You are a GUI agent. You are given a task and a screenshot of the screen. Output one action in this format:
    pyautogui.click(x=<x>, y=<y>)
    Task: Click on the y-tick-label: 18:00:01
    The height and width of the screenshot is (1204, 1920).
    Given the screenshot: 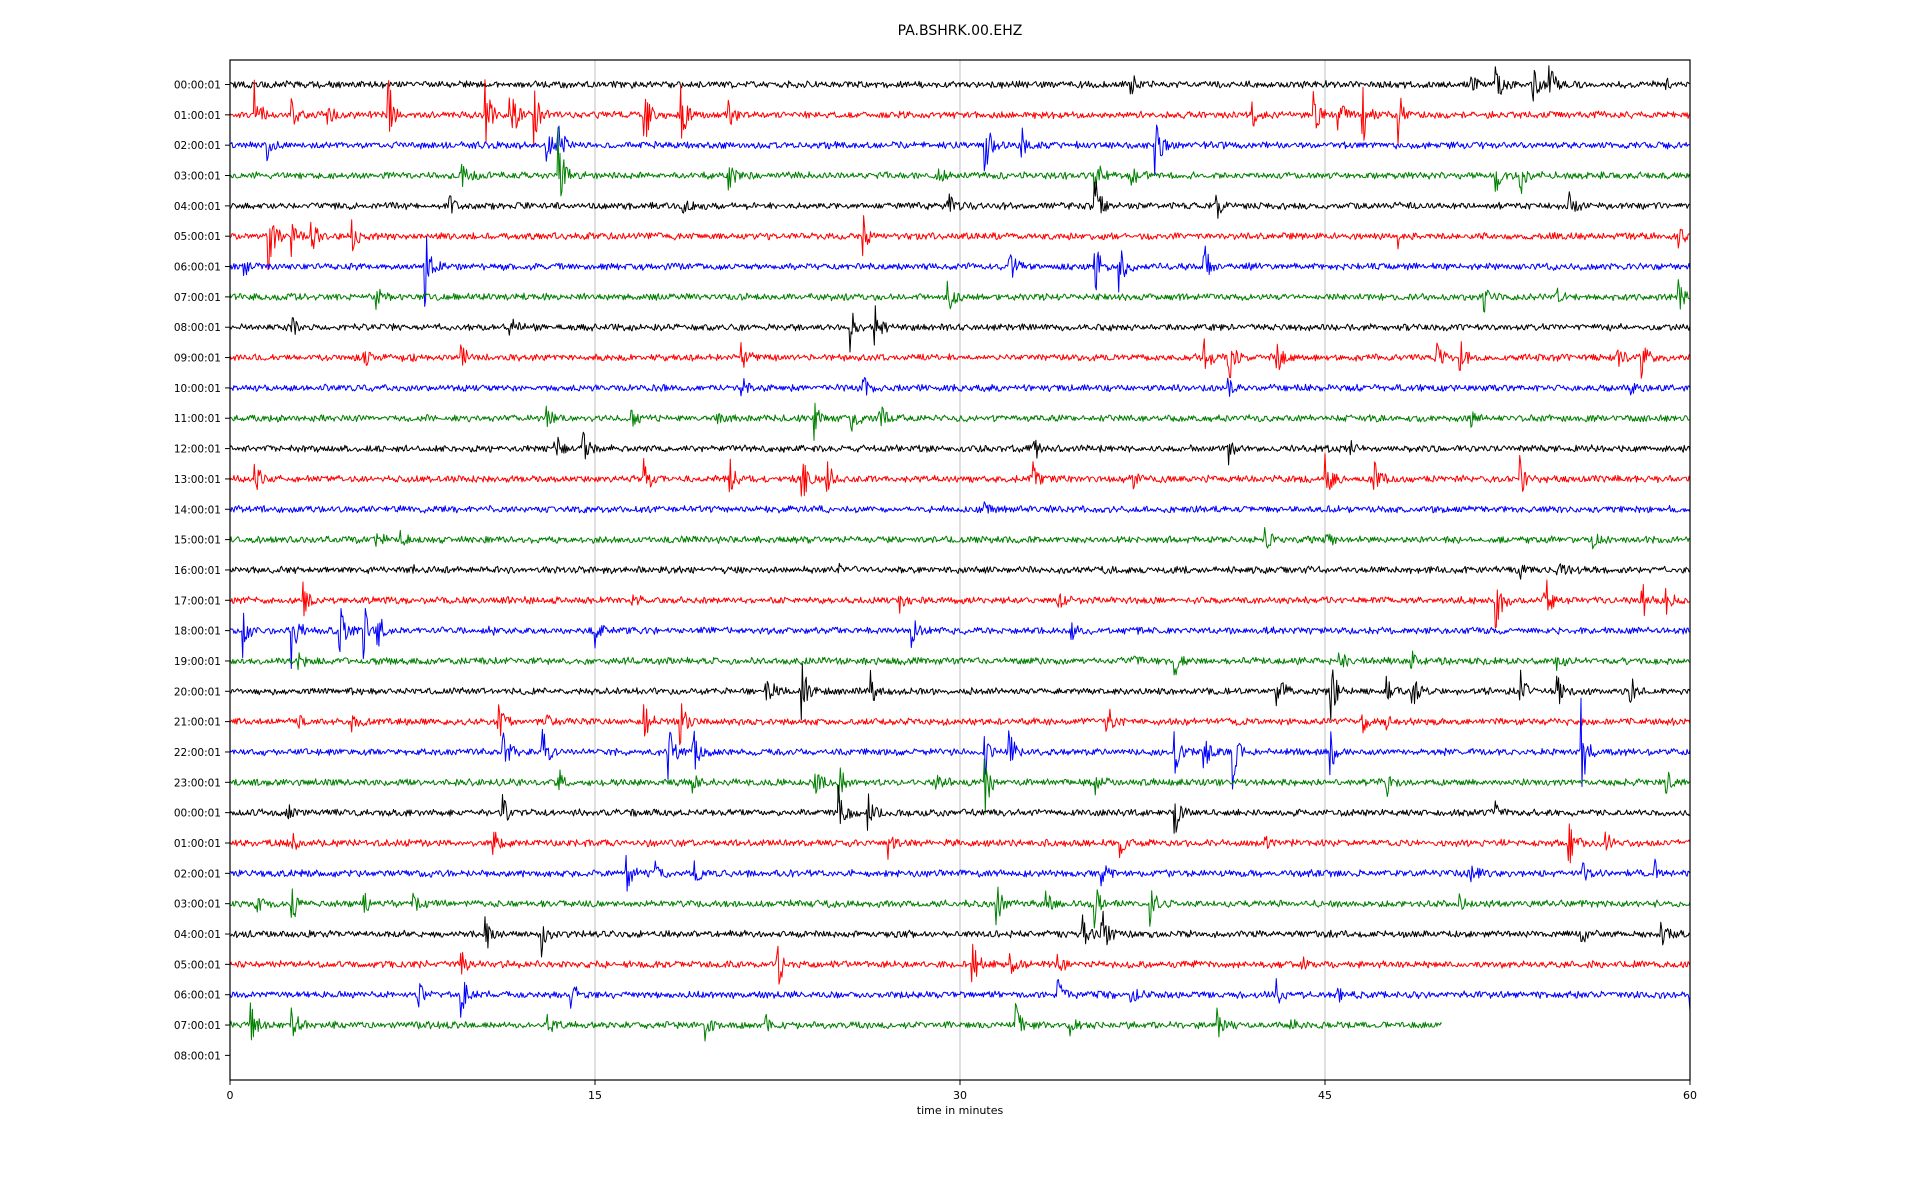 What is the action you would take?
    pyautogui.click(x=197, y=632)
    